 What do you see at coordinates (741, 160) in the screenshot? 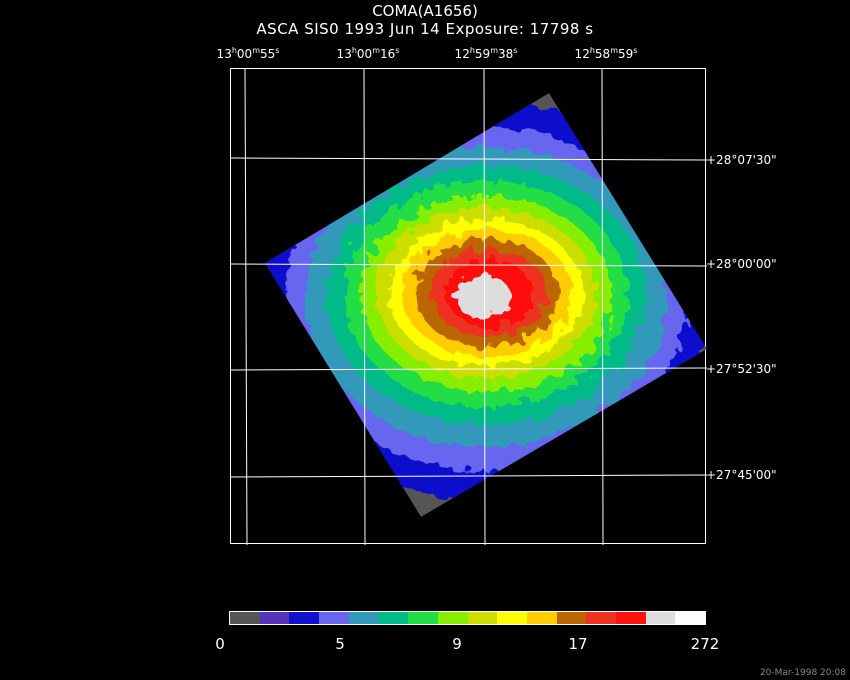
I see `dec-tick-label: +28°07'30"` at bounding box center [741, 160].